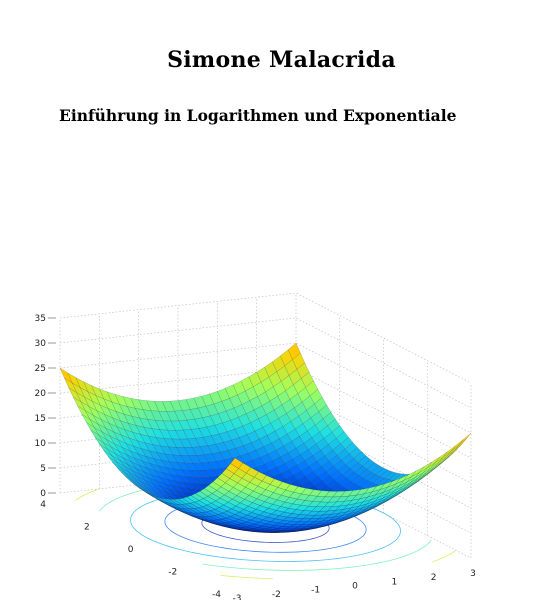 This screenshot has height=600, width=533. Describe the element at coordinates (41, 394) in the screenshot. I see `z-tick-label: 20` at that location.